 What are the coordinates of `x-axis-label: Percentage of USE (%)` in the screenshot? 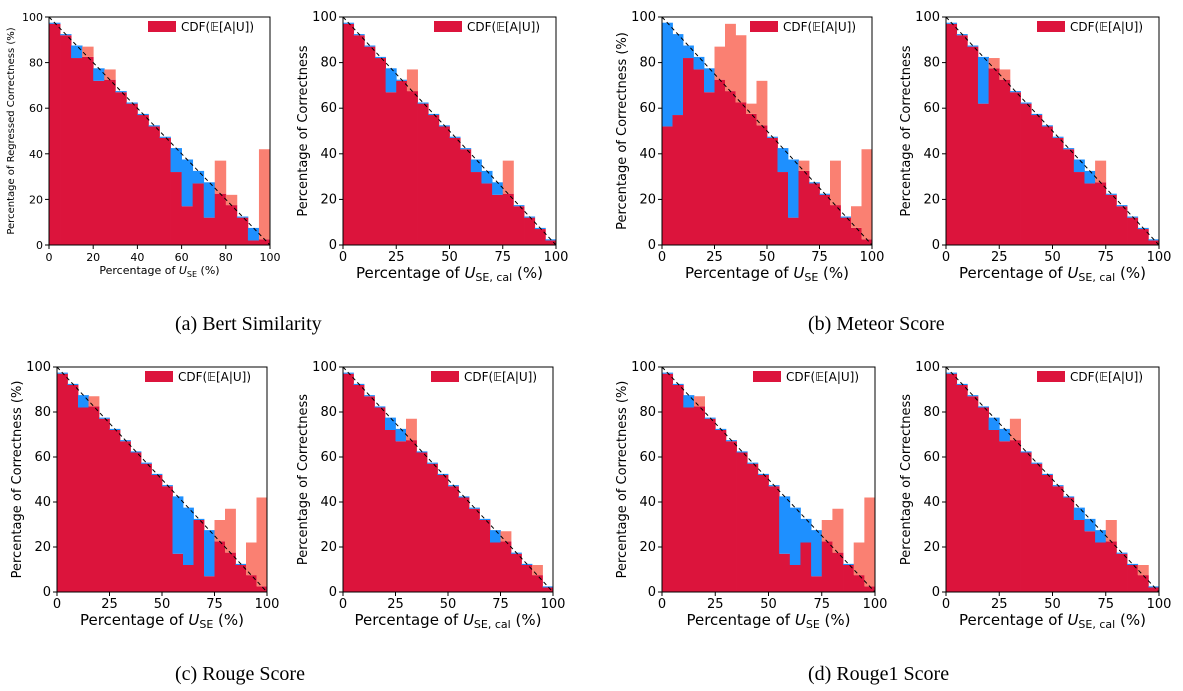 It's located at (162, 621).